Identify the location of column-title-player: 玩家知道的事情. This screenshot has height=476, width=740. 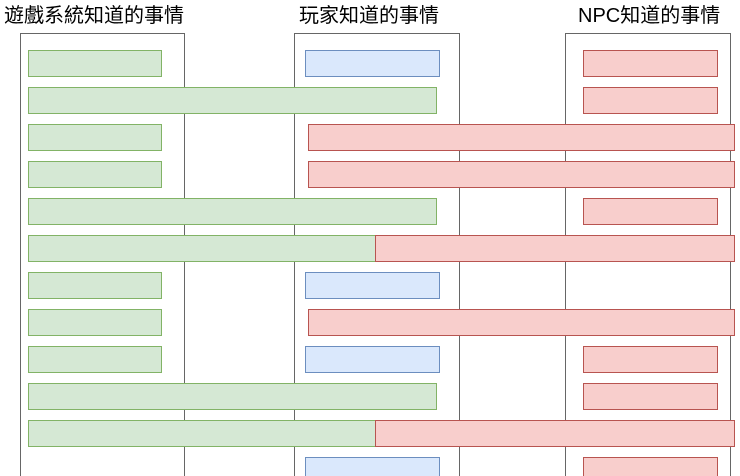
(369, 16).